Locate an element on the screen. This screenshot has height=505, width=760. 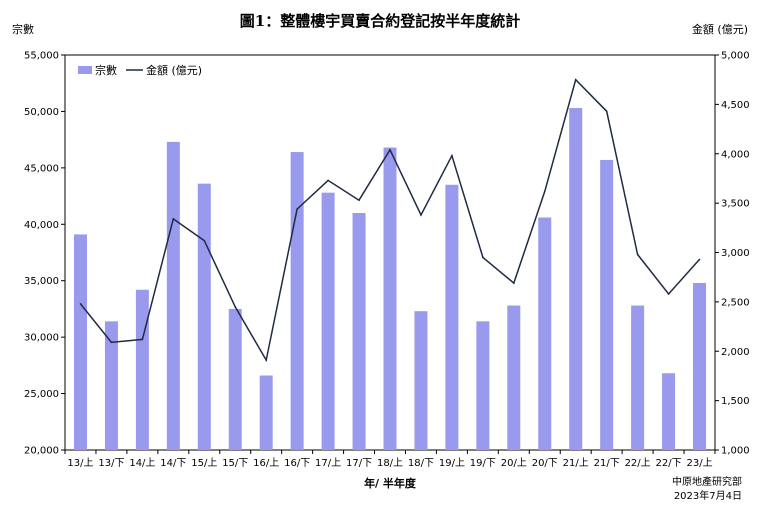
left-tick-label: 30,000 is located at coordinates (41, 338).